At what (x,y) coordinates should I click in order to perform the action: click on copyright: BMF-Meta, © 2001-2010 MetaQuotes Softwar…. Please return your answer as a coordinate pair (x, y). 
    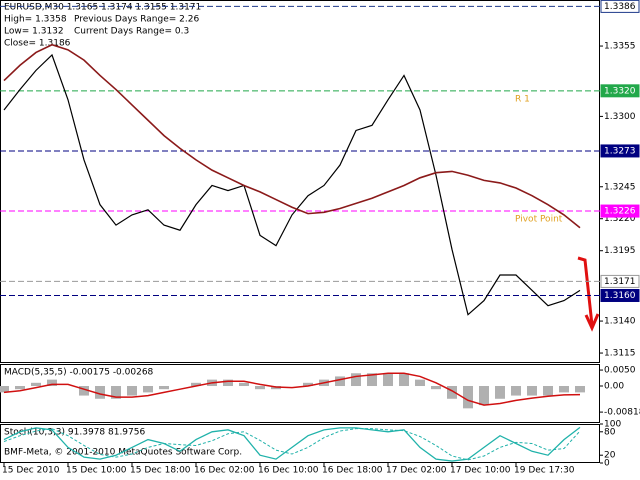
    Looking at the image, I should click on (123, 453).